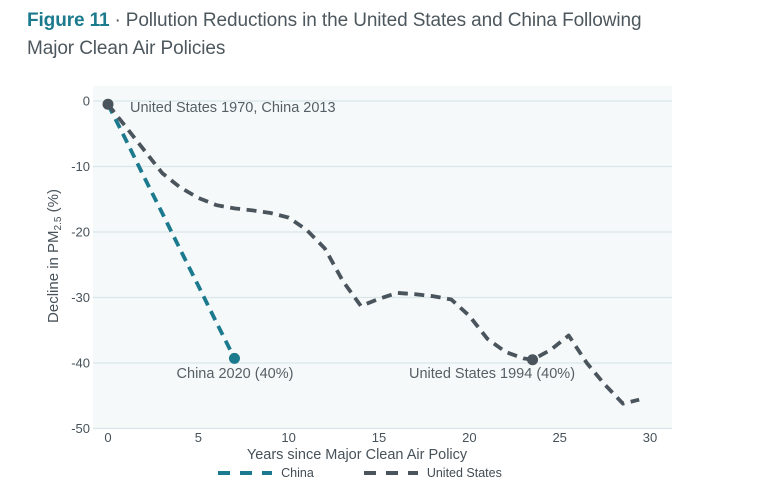  I want to click on united-states-dashed-line-swatch, so click(390, 473).